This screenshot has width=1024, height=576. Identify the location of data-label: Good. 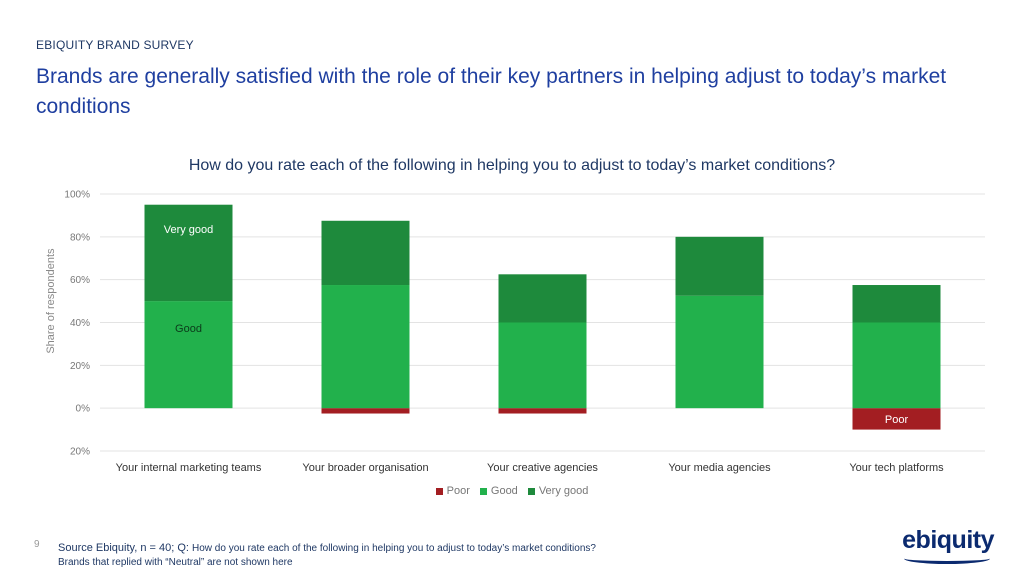
(188, 329).